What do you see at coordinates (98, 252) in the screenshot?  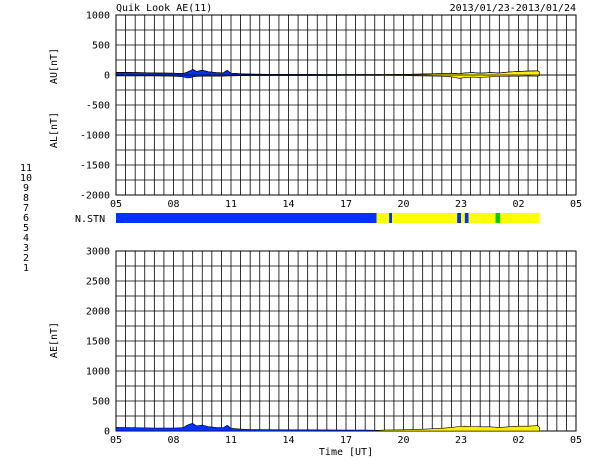 I see `y-tick-label: 3000` at bounding box center [98, 252].